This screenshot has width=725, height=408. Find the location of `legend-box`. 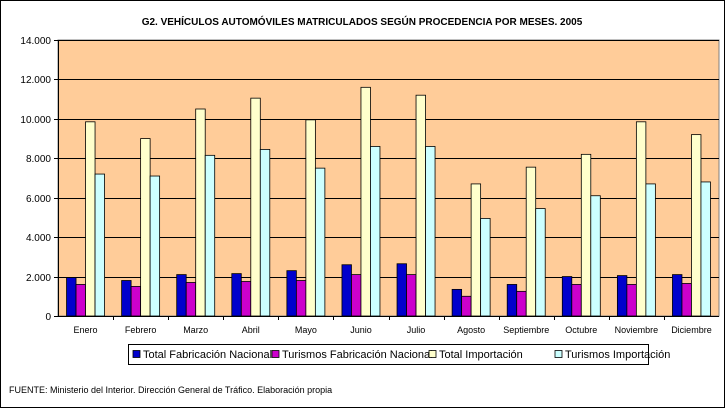

legend-box is located at coordinates (388, 354).